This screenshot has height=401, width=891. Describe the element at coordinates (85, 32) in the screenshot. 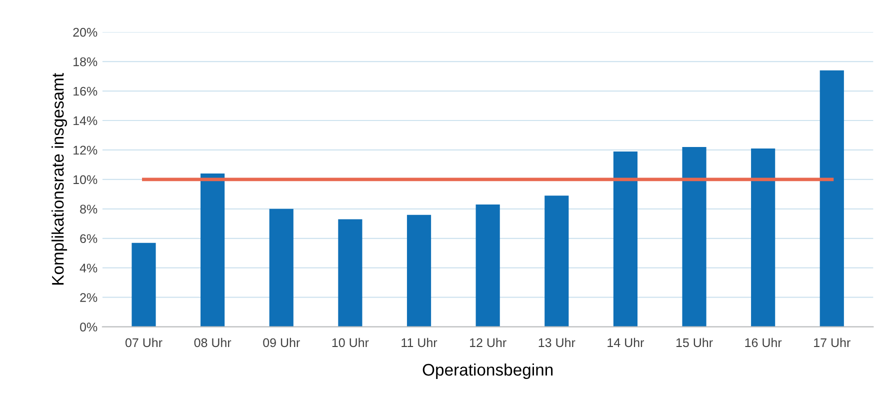

I see `y-tick-label: 20%` at that location.